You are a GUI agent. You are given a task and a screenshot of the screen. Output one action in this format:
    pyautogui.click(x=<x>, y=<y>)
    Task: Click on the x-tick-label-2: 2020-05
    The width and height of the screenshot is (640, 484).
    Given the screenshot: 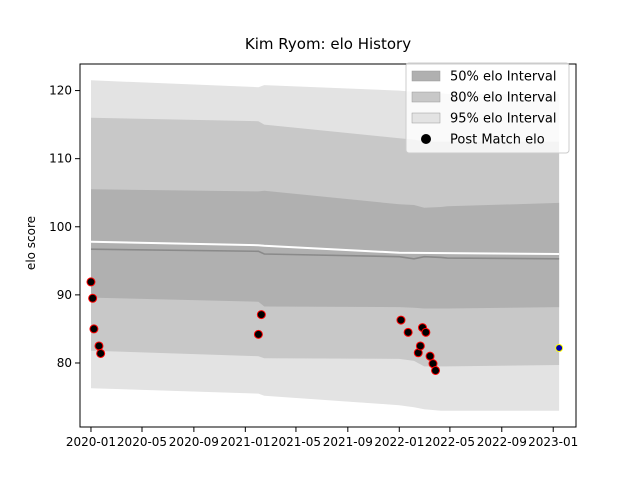 What is the action you would take?
    pyautogui.click(x=142, y=442)
    